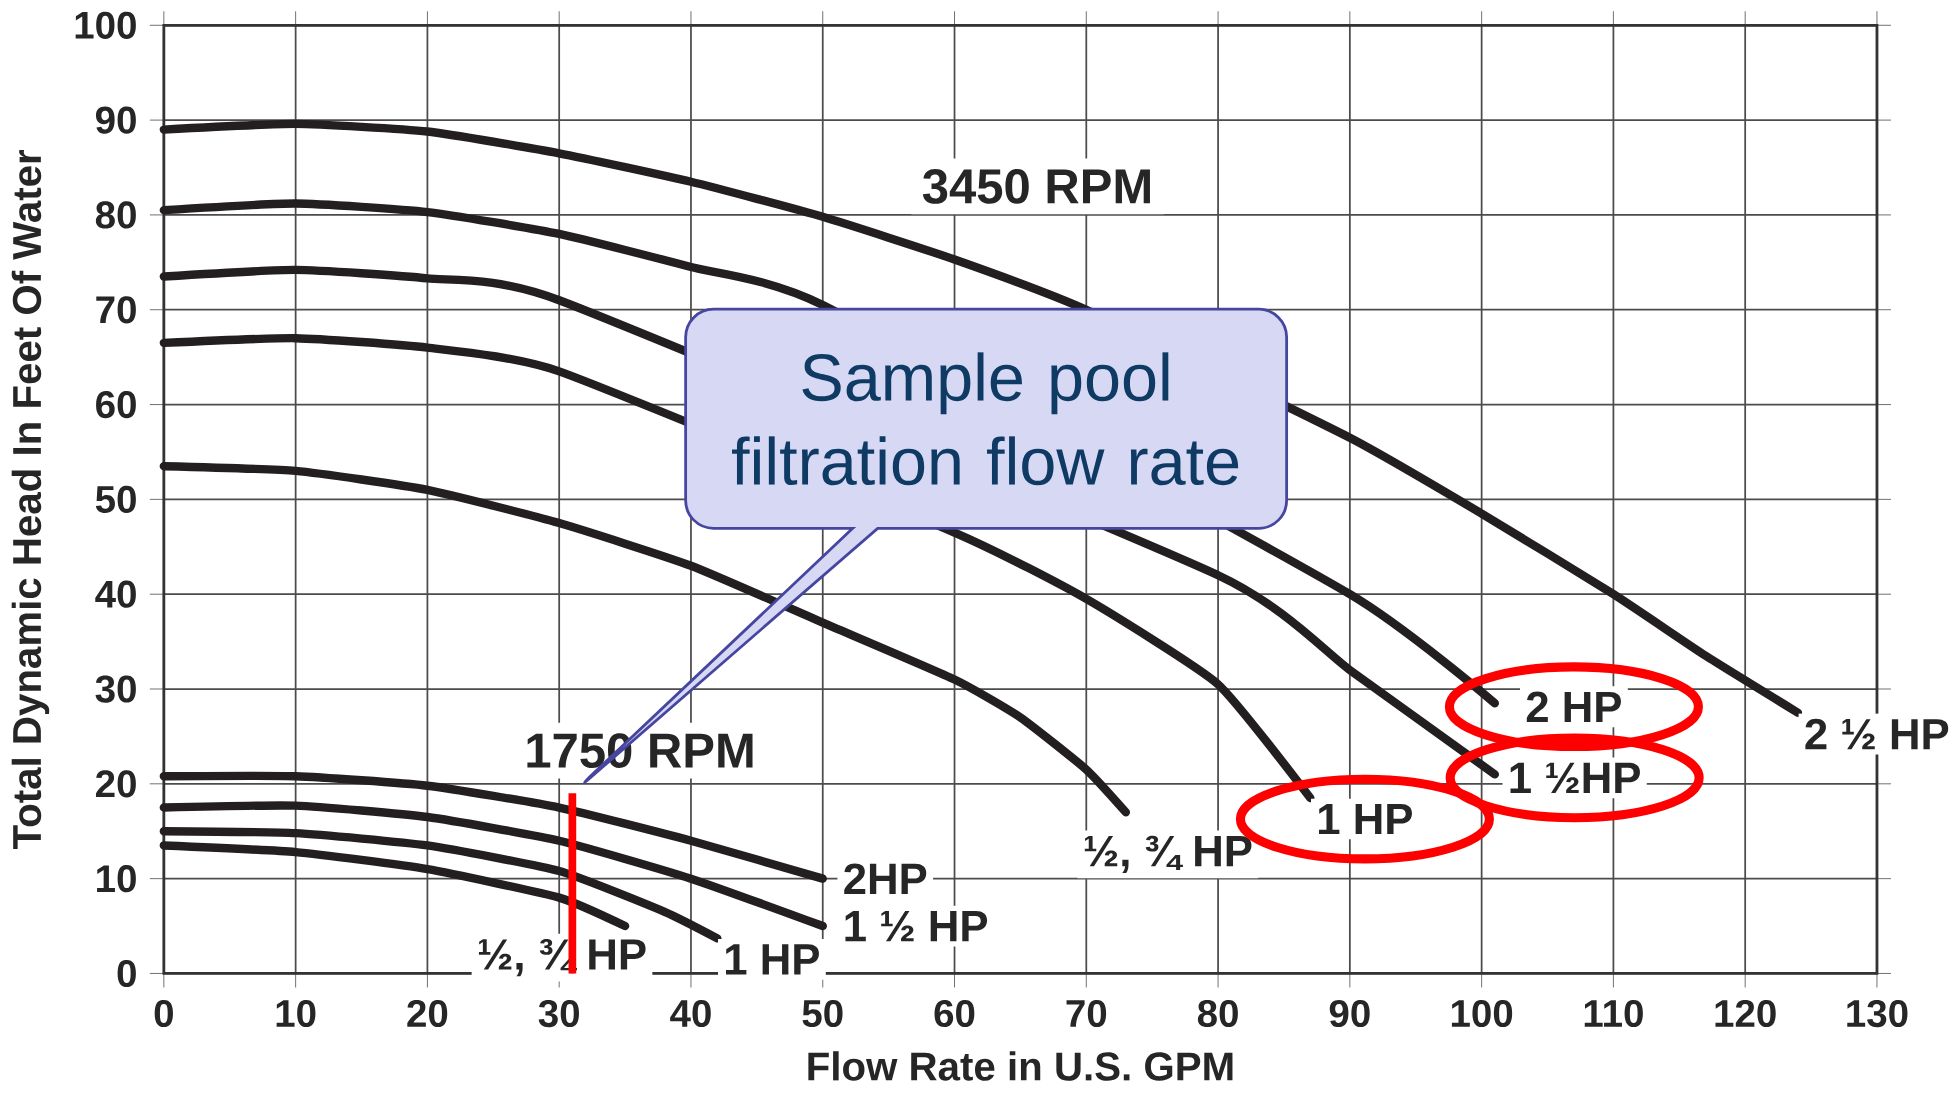 This screenshot has height=1098, width=1955. I want to click on y-tick-label: 40, so click(115, 594).